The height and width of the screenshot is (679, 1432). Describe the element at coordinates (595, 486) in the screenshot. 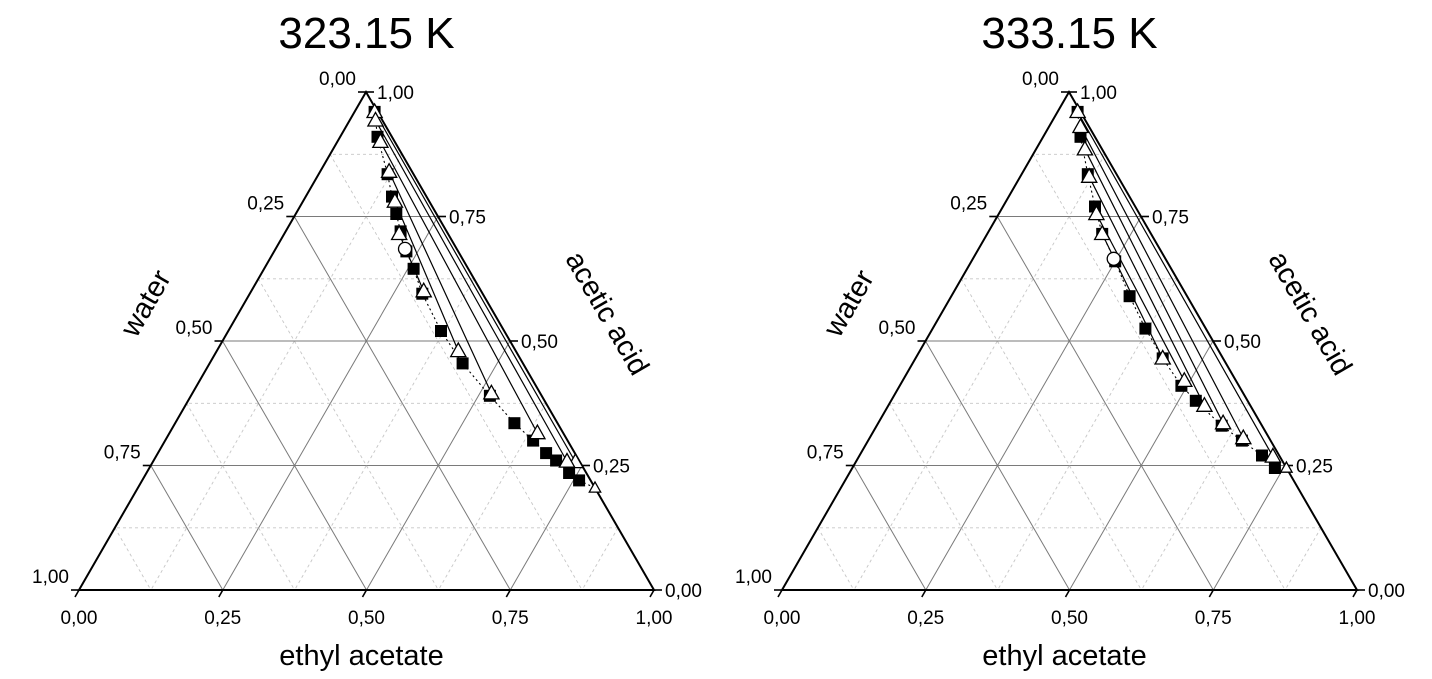

I see `end-point` at that location.